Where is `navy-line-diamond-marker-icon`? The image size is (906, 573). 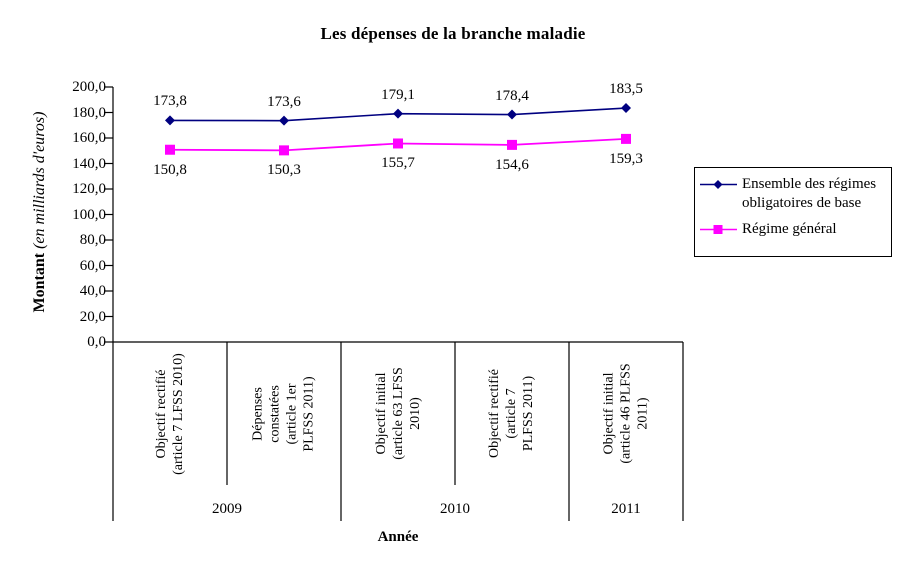 navy-line-diamond-marker-icon is located at coordinates (718, 184).